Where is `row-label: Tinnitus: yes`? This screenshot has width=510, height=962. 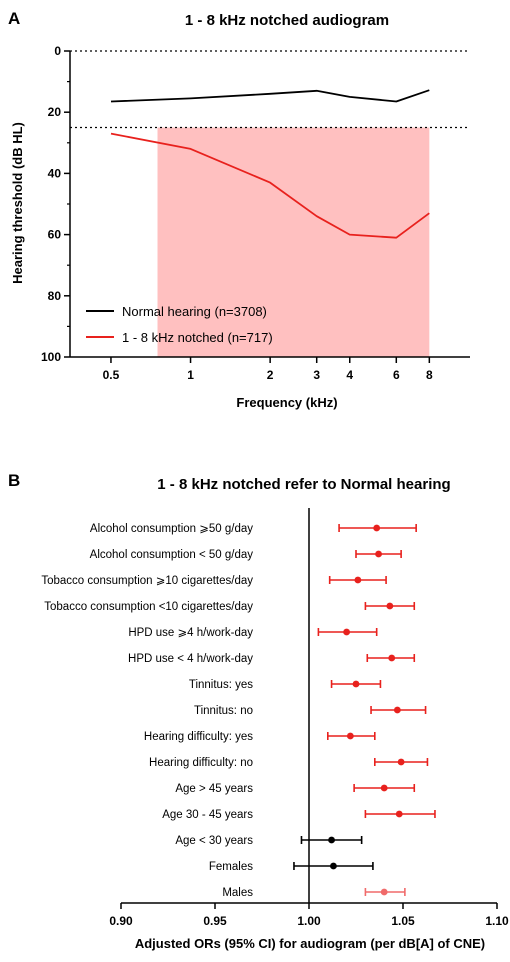 row-label: Tinnitus: yes is located at coordinates (221, 685).